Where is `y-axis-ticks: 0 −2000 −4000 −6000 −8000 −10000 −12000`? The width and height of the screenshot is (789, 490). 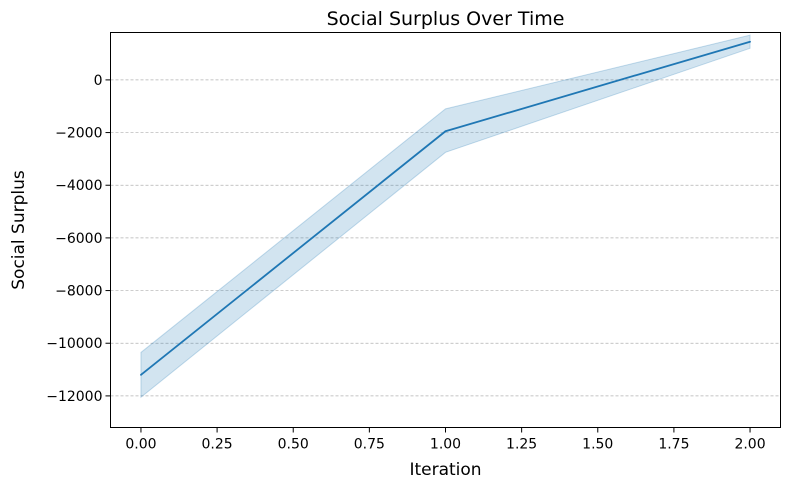 y-axis-ticks: 0 −2000 −4000 −6000 −8000 −10000 −12000 is located at coordinates (78, 239).